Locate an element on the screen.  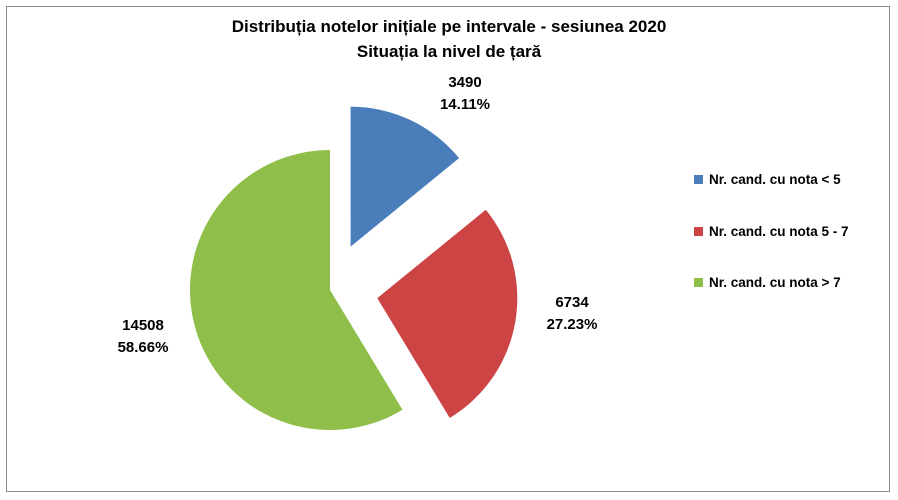
legend-item: Nr. cand. cu nota 5 - 7 is located at coordinates (771, 231).